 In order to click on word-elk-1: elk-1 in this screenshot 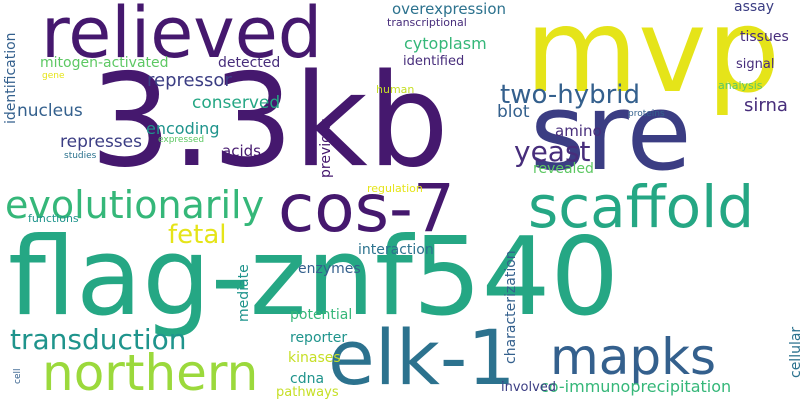, I will do `click(422, 357)`.